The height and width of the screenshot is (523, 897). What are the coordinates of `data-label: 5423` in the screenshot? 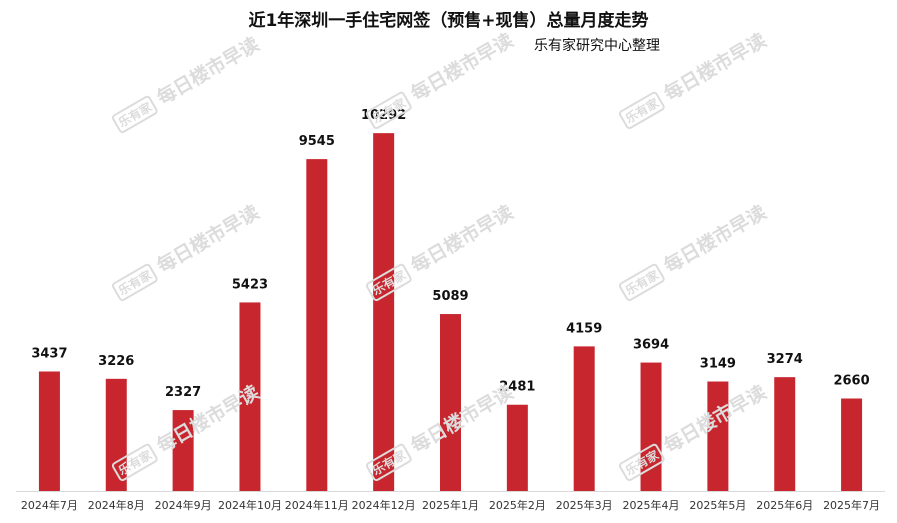 It's located at (250, 284).